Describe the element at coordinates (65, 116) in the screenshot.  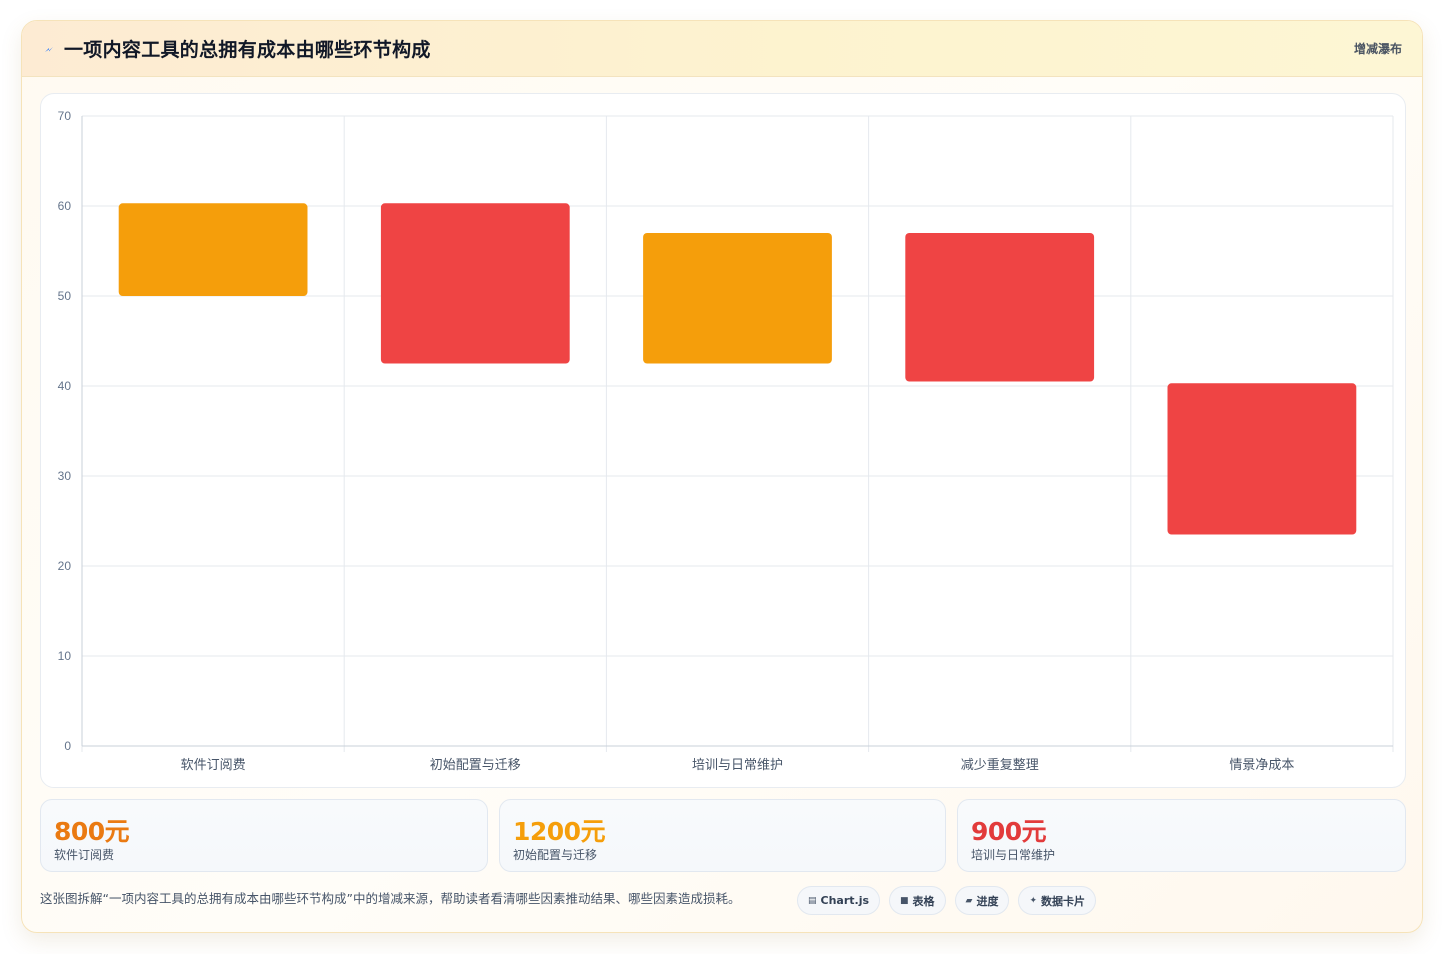
I see `y-tick-label: 70` at that location.